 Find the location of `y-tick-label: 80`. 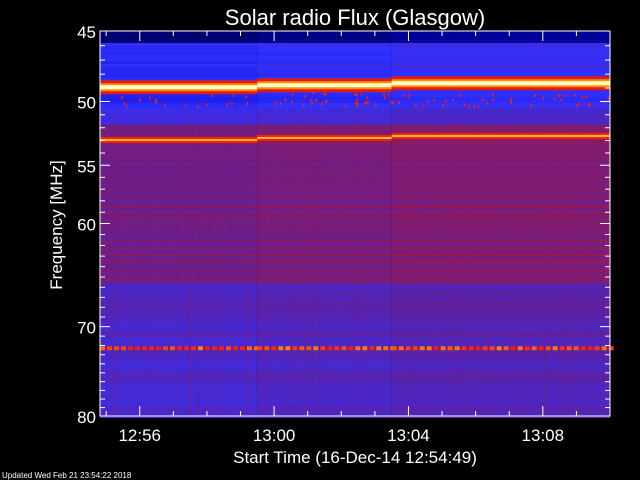

y-tick-label: 80 is located at coordinates (86, 417).